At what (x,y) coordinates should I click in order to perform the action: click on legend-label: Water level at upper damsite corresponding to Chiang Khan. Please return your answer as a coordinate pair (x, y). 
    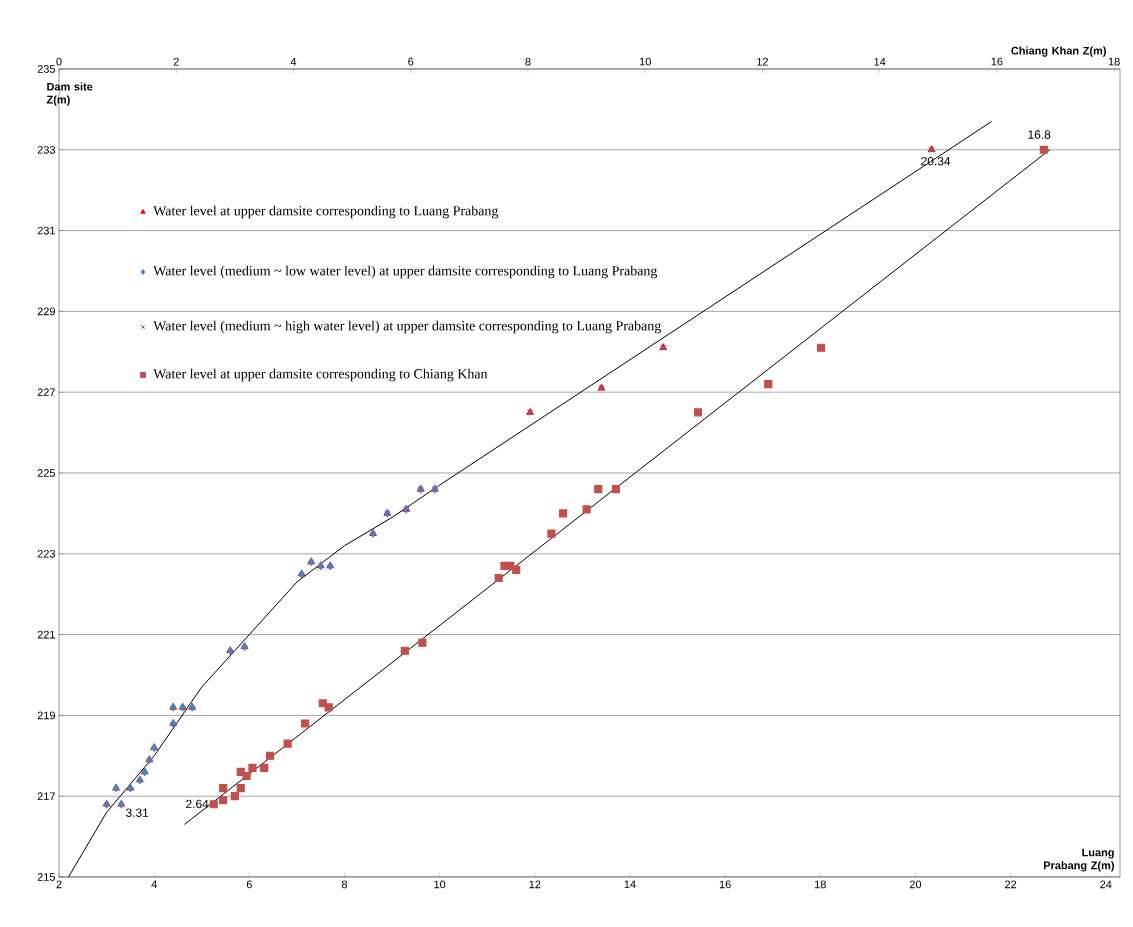
    Looking at the image, I should click on (320, 375).